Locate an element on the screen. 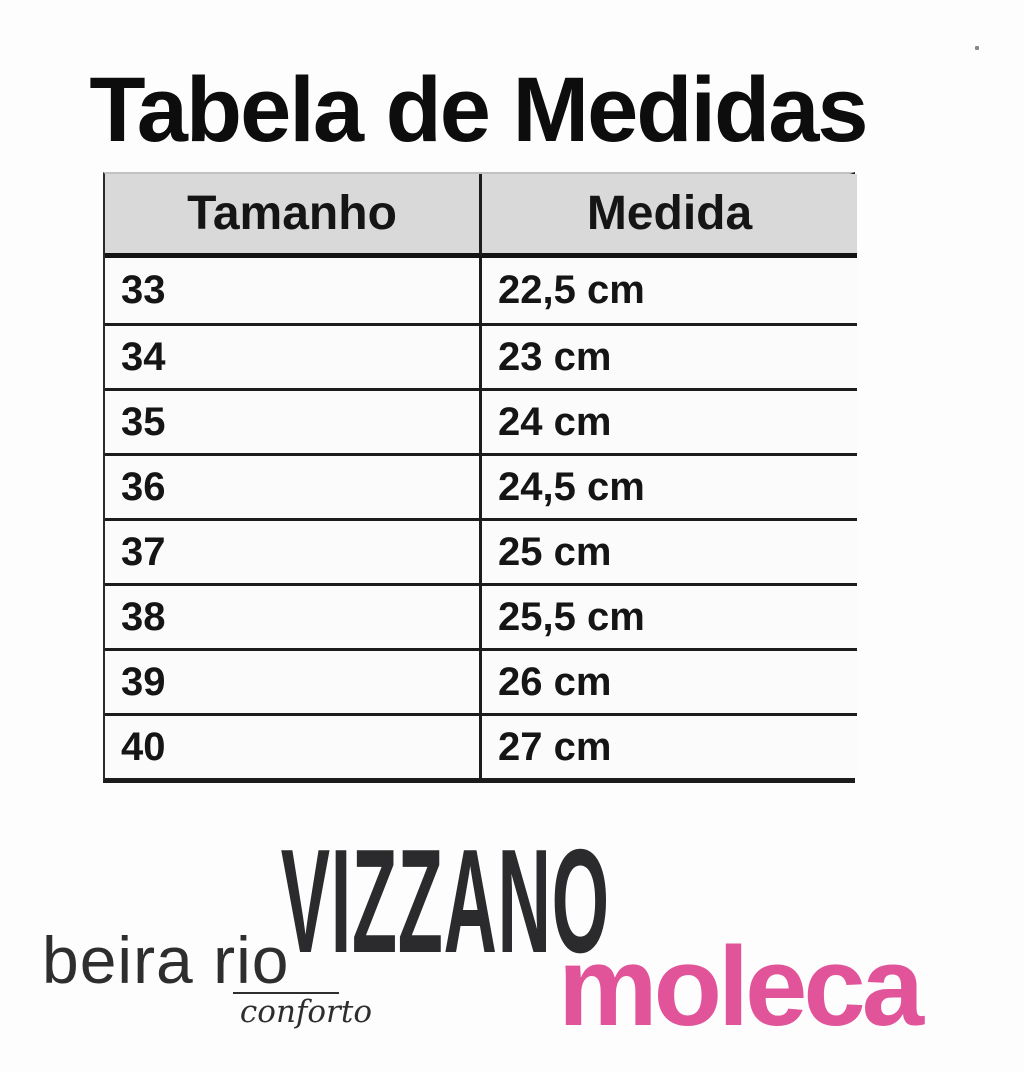 The image size is (1024, 1072). size-cell: 37 is located at coordinates (293, 550).